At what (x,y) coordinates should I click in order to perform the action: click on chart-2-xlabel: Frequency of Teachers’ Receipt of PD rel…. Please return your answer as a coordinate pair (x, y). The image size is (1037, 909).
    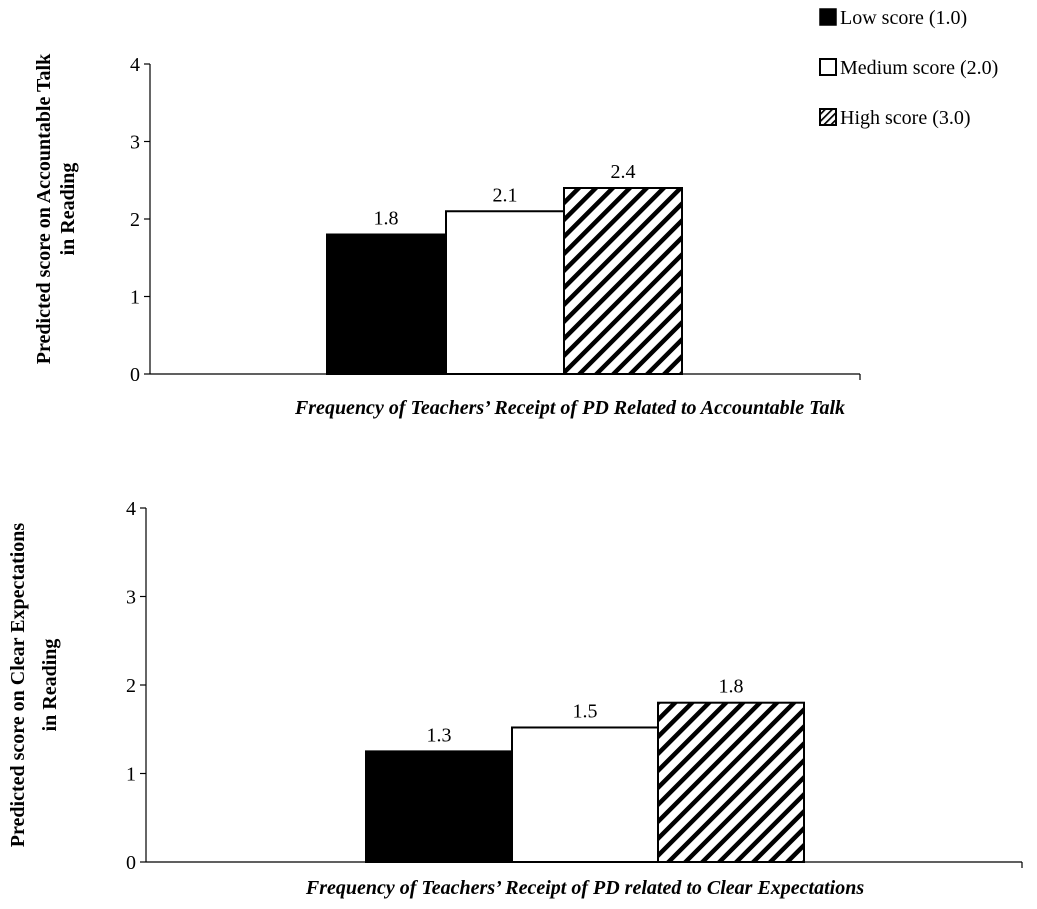
    Looking at the image, I should click on (584, 888).